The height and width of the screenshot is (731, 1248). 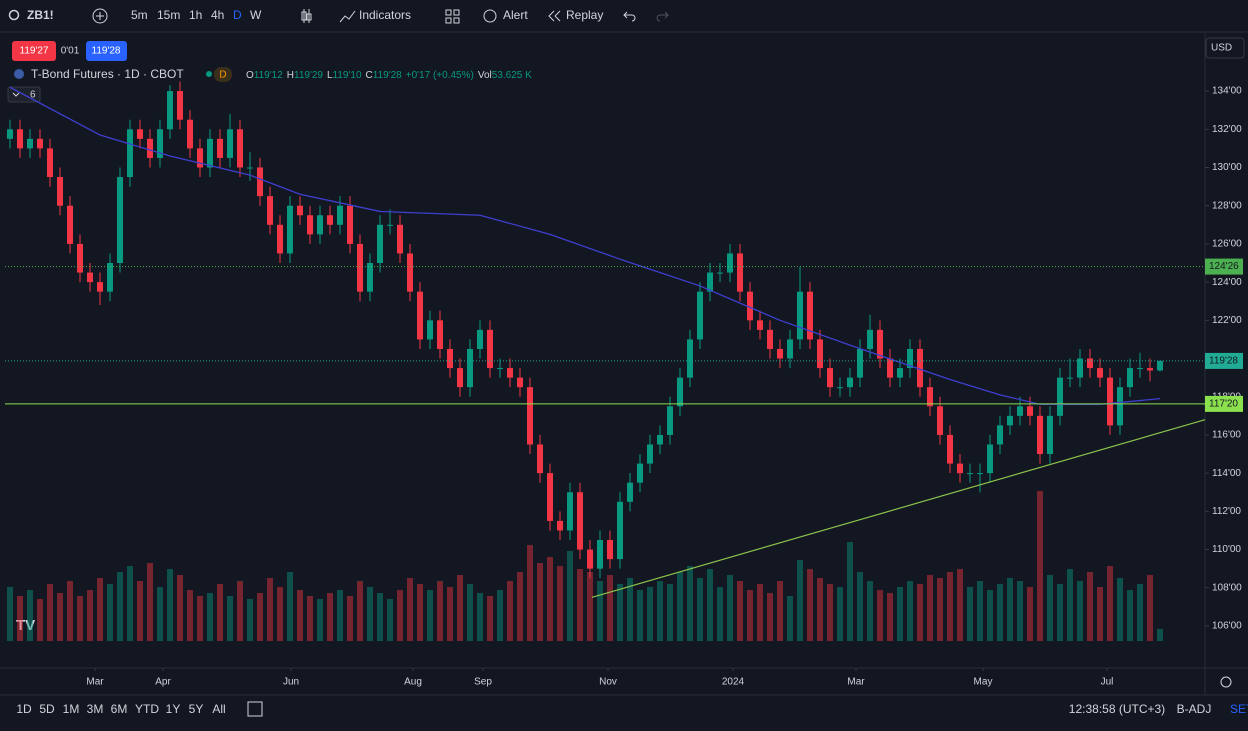 What do you see at coordinates (119, 709) in the screenshot?
I see `range-button: 6M` at bounding box center [119, 709].